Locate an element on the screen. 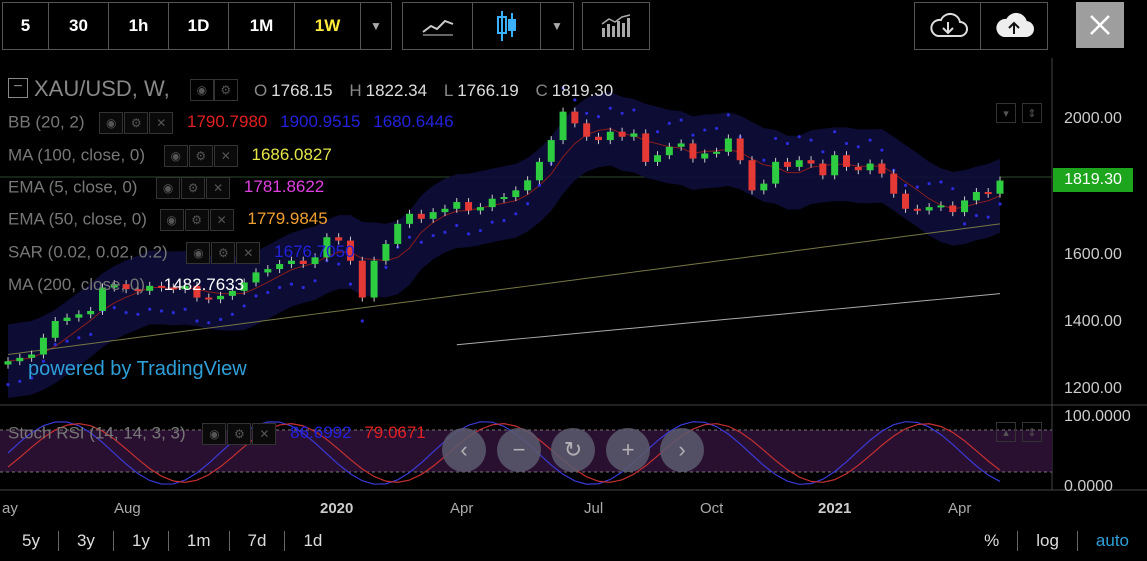 This screenshot has height=561, width=1147. range-1y: 1y is located at coordinates (141, 541).